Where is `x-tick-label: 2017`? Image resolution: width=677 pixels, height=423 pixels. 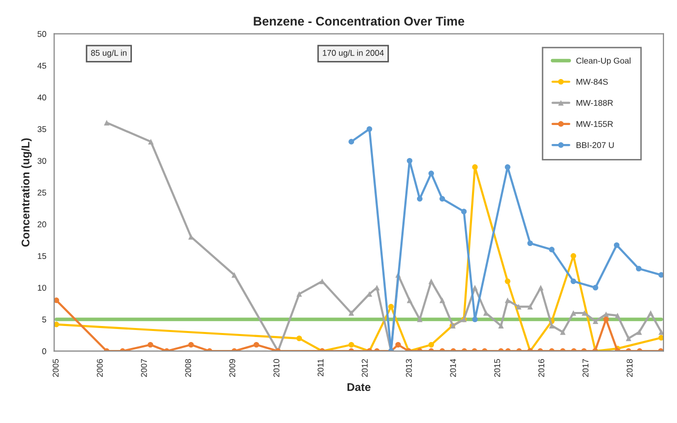 x-tick-label: 2017 is located at coordinates (585, 368).